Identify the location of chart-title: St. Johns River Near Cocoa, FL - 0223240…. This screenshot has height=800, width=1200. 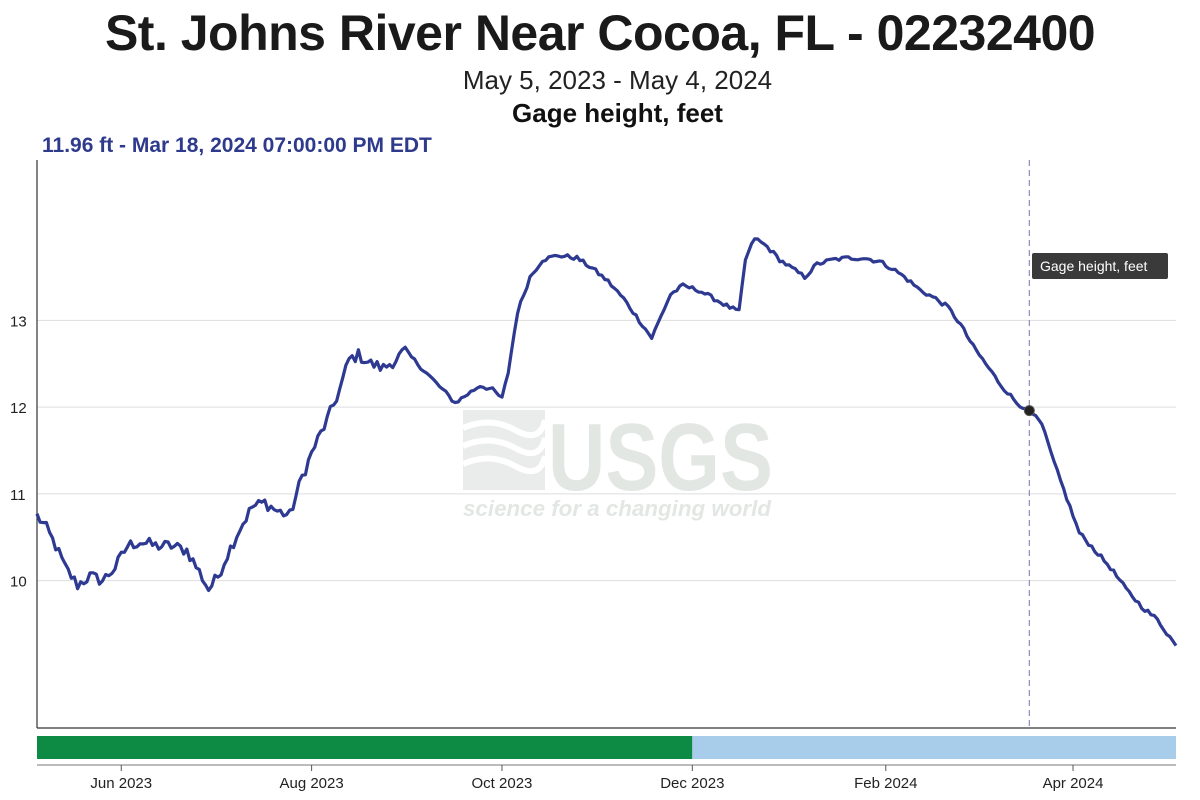
(600, 33).